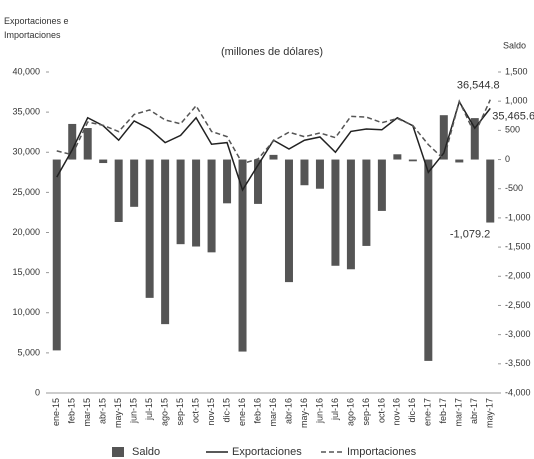 This screenshot has width=534, height=459. Describe the element at coordinates (397, 412) in the screenshot. I see `x-tick-label: nov-16` at that location.